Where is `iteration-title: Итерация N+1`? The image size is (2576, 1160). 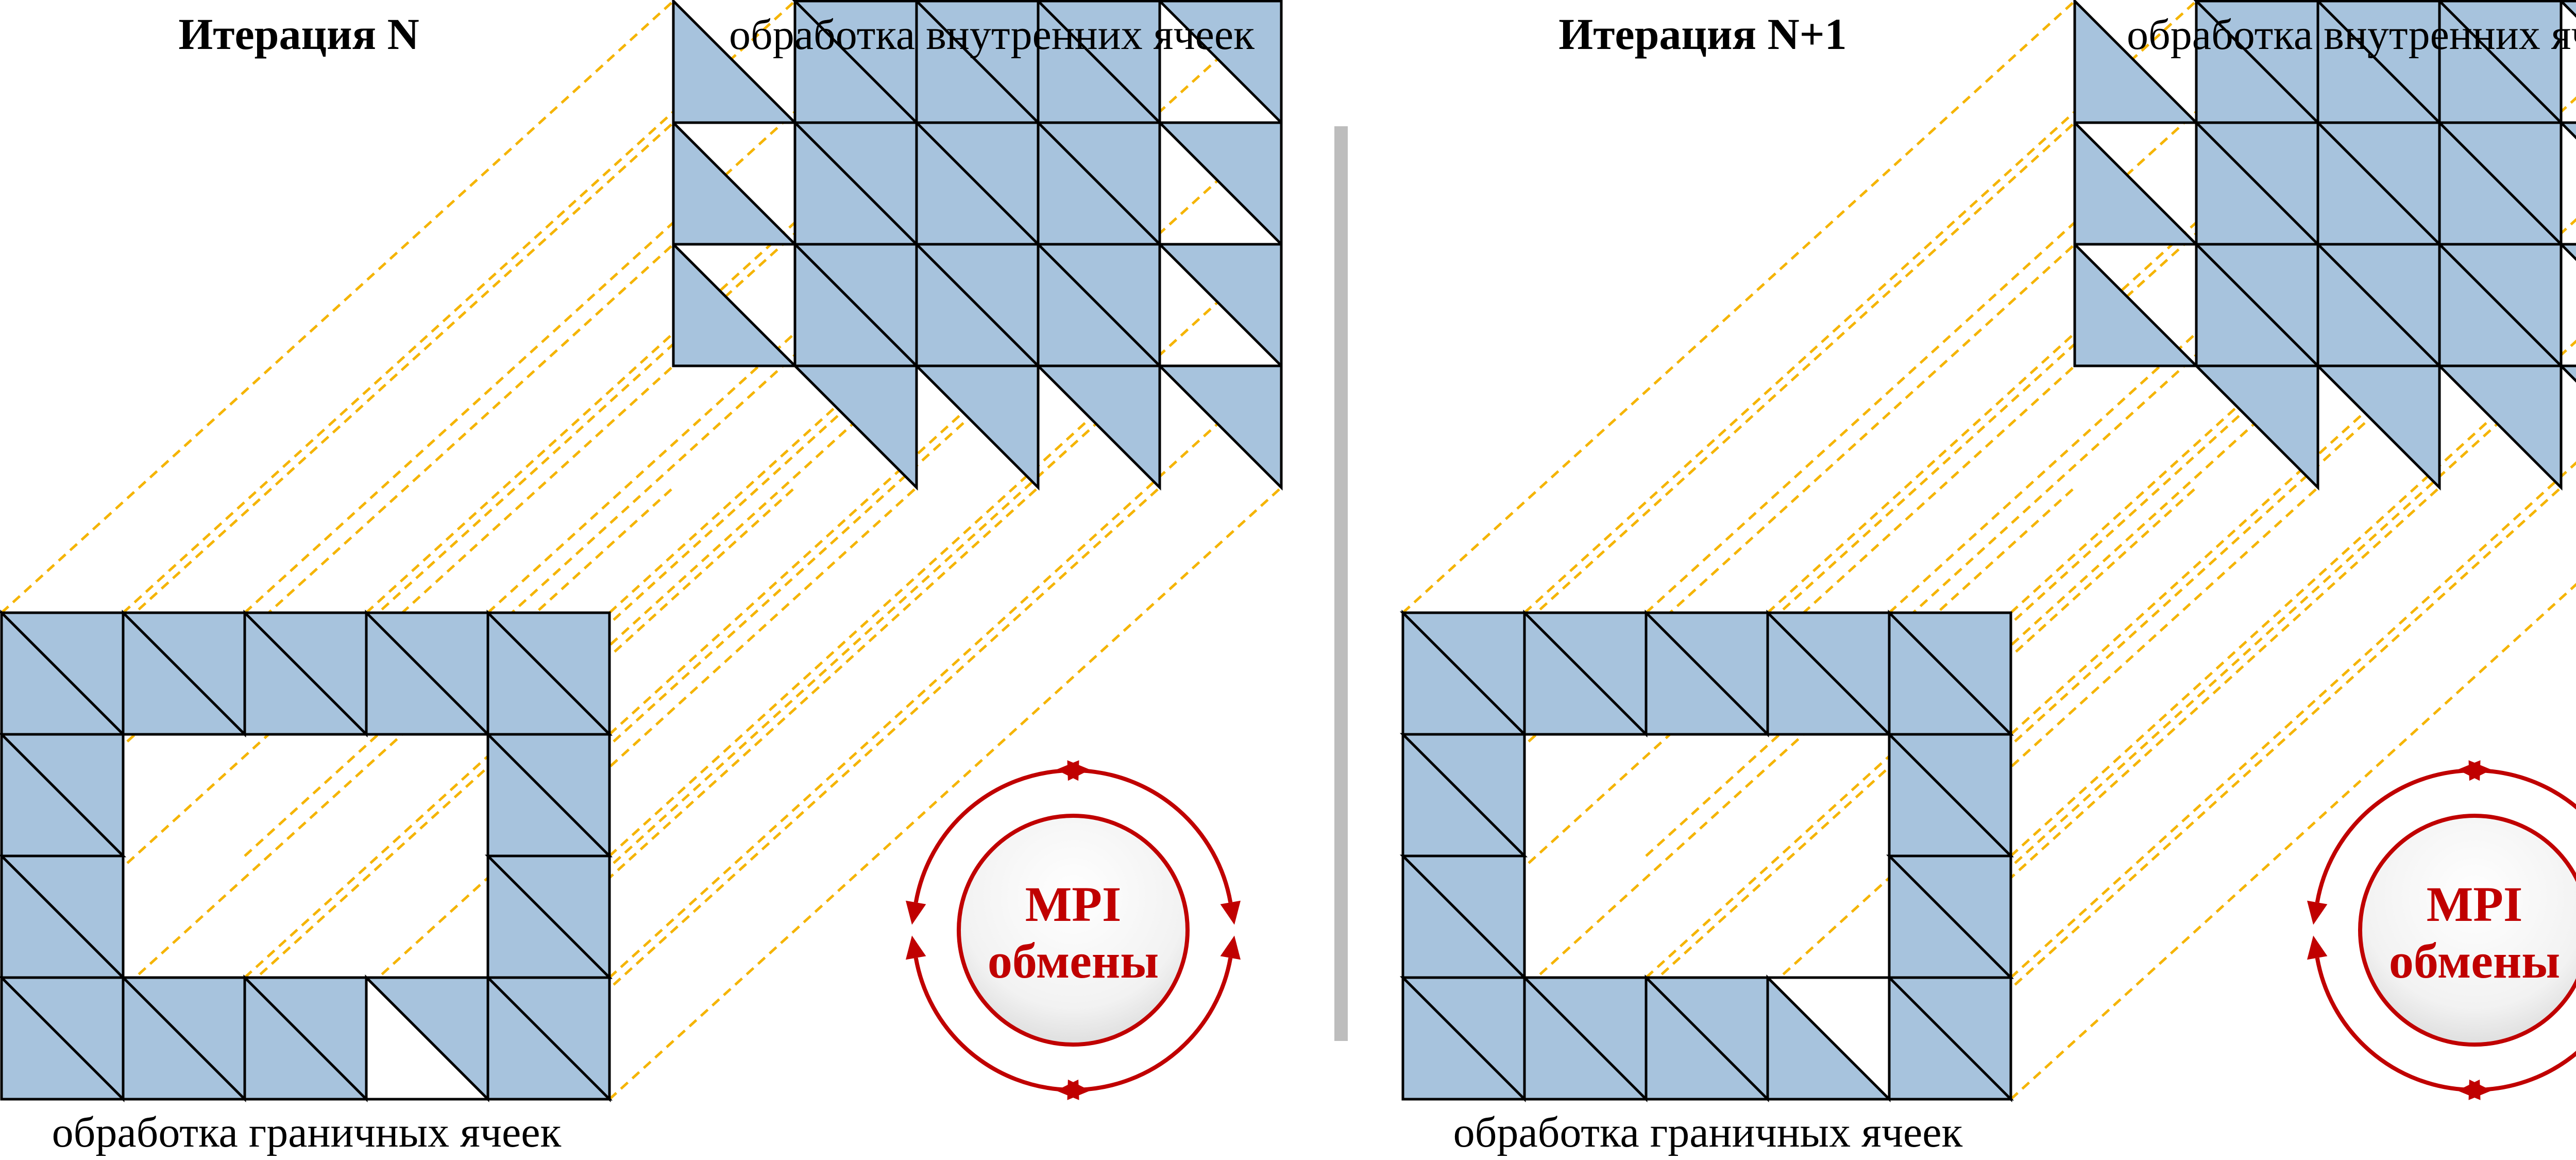
iteration-title: Итерация N+1 is located at coordinates (1702, 34).